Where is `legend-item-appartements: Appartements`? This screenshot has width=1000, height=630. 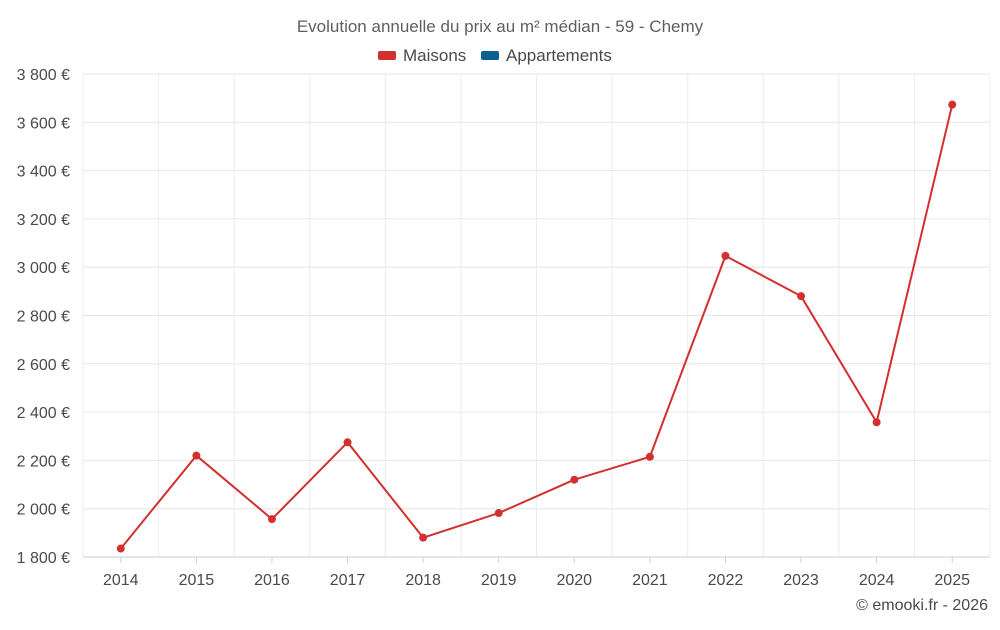 legend-item-appartements: Appartements is located at coordinates (546, 55).